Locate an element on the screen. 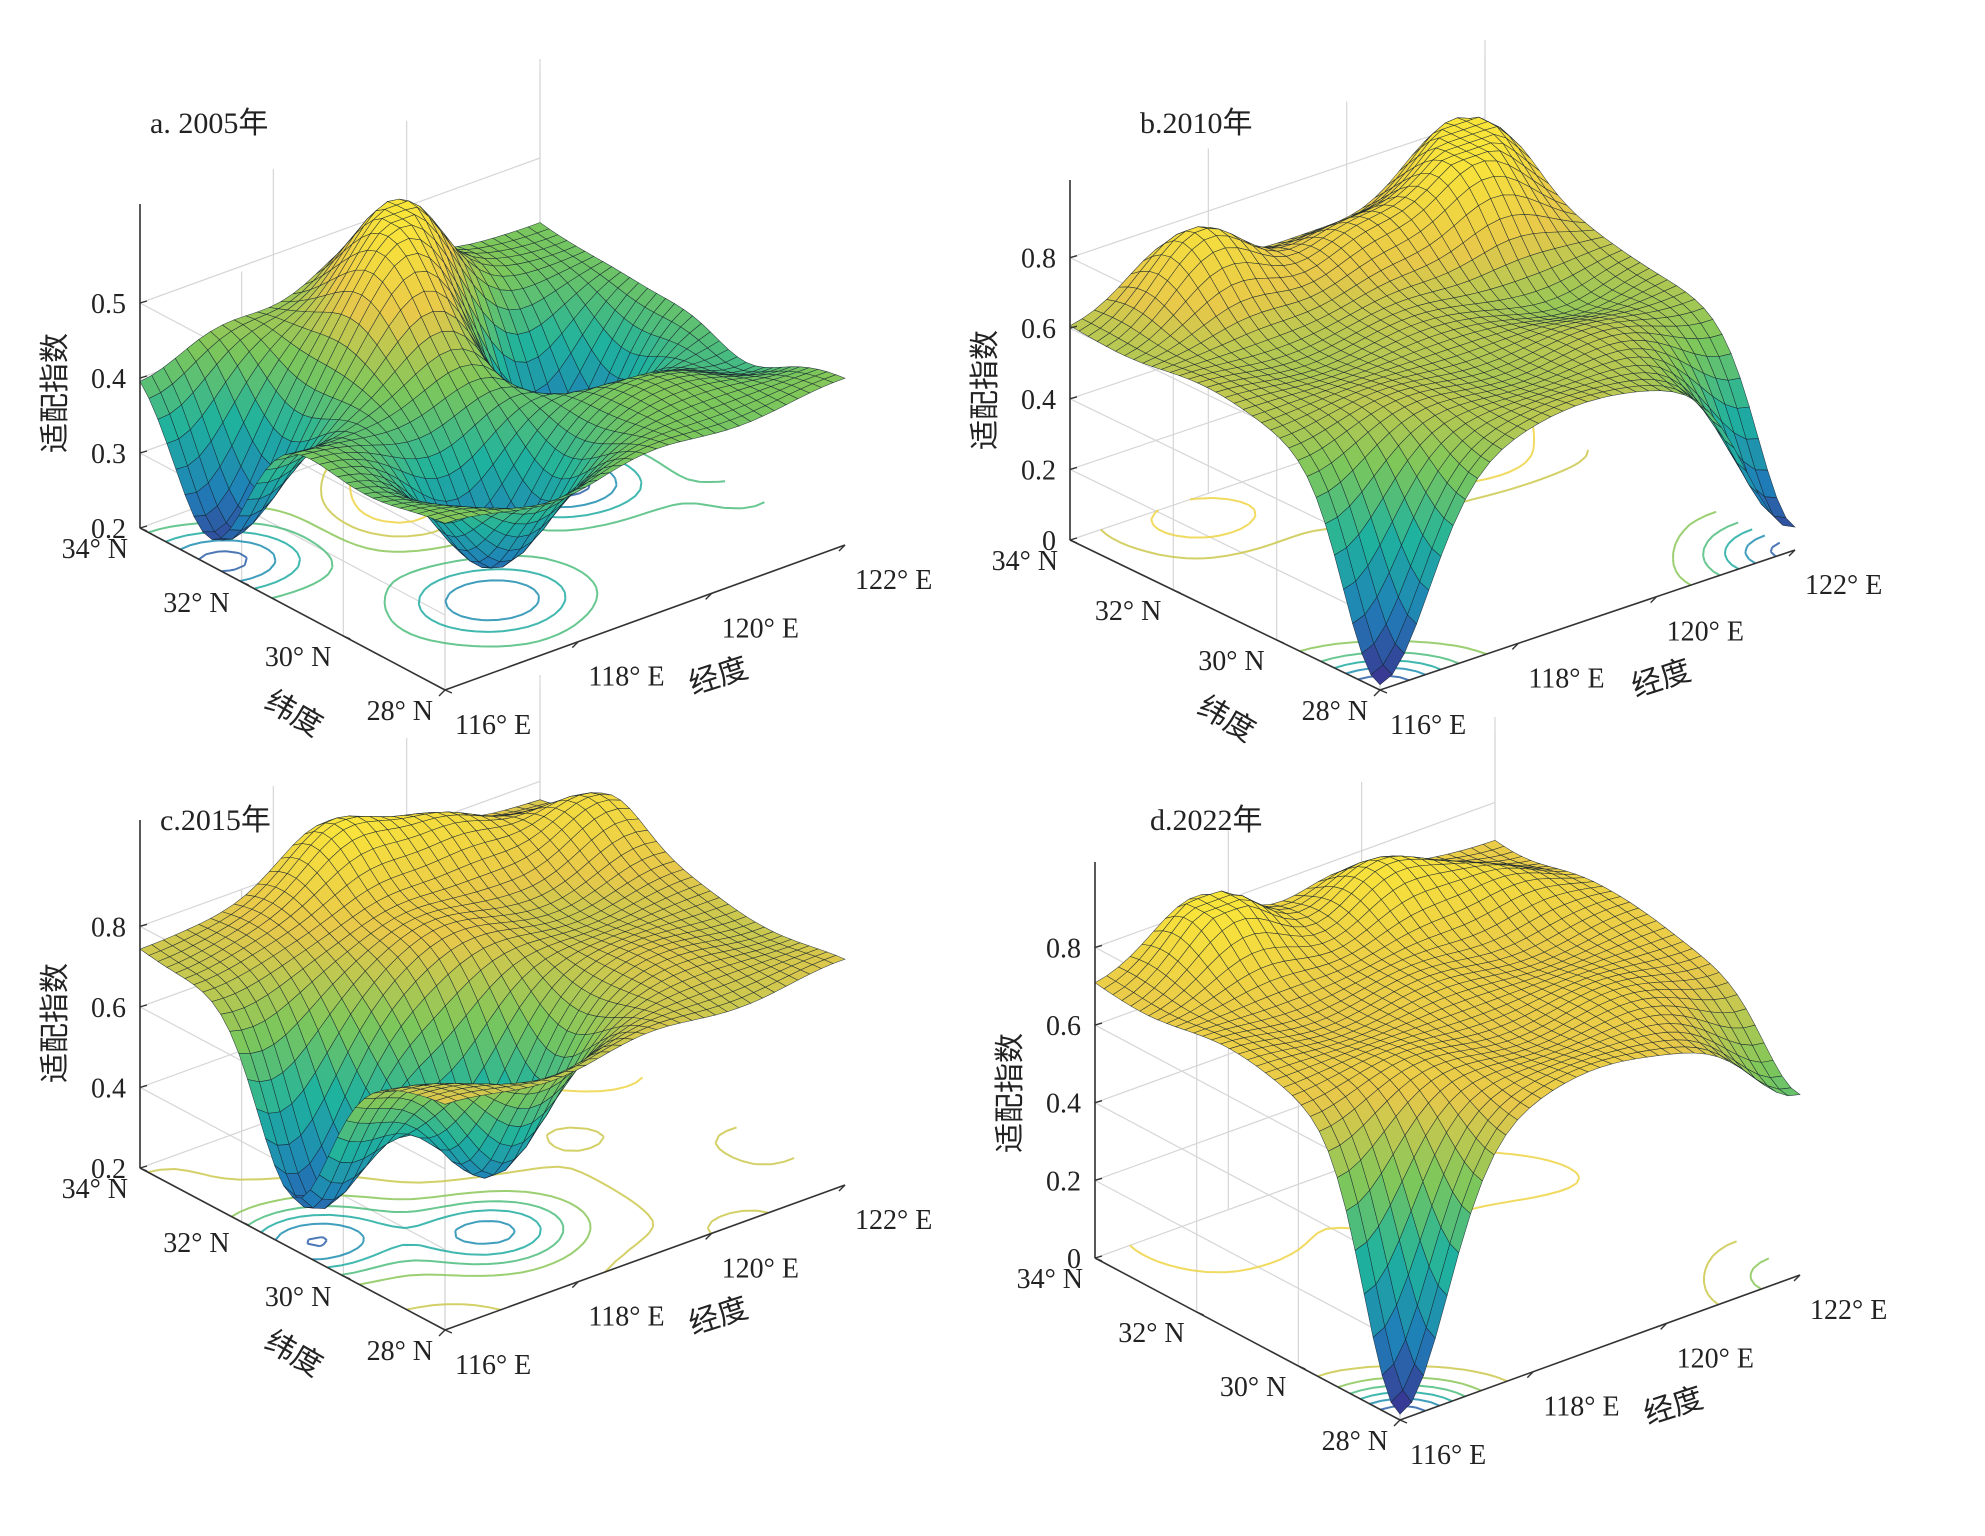  panel-title: b.2010年 is located at coordinates (1196, 123).